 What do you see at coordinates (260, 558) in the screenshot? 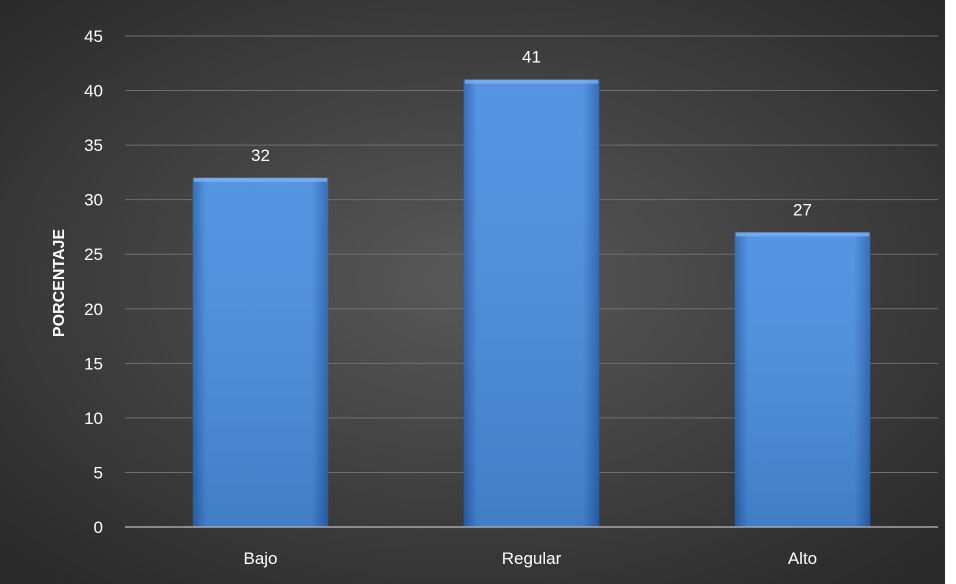
I see `x-category-label: Bajo` at bounding box center [260, 558].